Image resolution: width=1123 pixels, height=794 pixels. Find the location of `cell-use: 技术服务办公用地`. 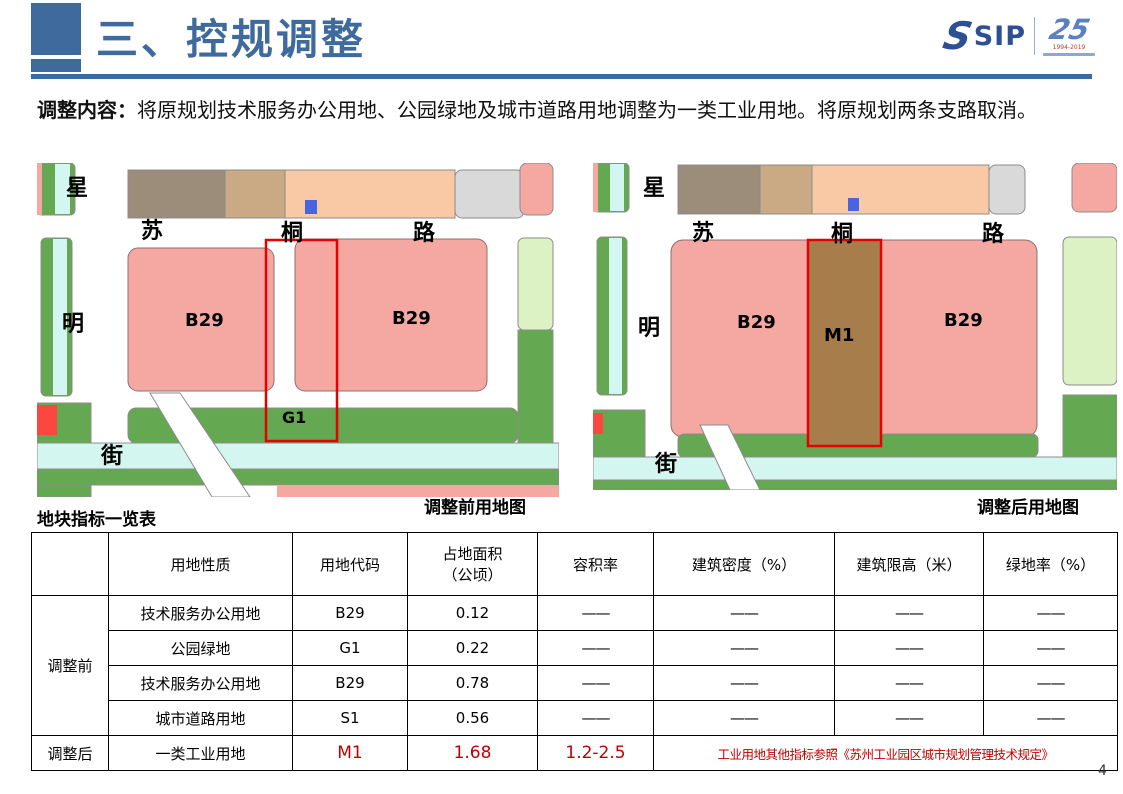

cell-use: 技术服务办公用地 is located at coordinates (200, 613).